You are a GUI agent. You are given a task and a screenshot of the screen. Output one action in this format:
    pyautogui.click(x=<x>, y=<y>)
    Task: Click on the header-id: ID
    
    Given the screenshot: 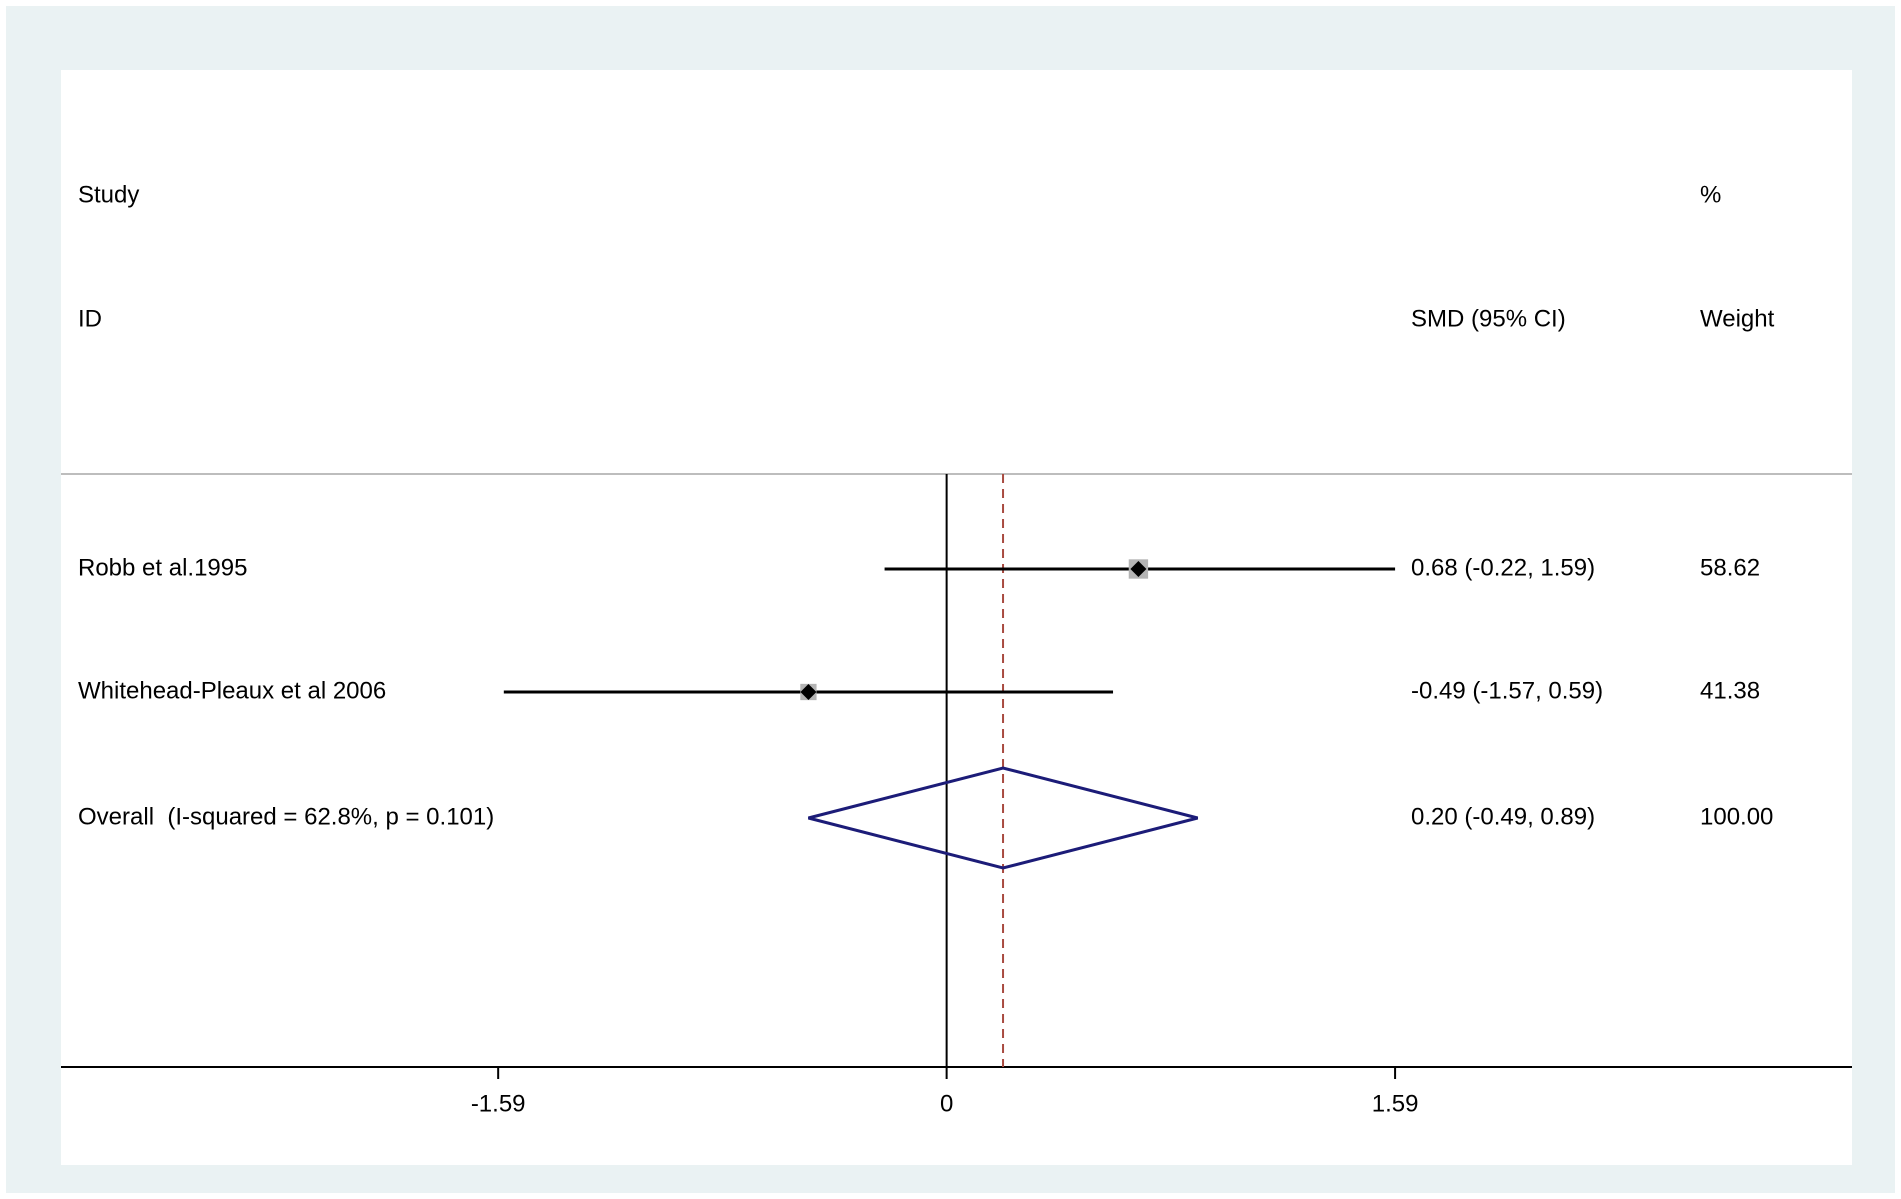 What is the action you would take?
    pyautogui.click(x=90, y=318)
    